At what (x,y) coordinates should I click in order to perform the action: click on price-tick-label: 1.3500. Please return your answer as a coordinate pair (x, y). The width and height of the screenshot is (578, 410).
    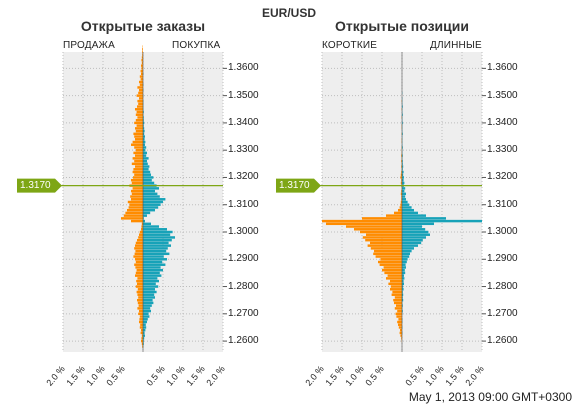
    Looking at the image, I should click on (502, 95).